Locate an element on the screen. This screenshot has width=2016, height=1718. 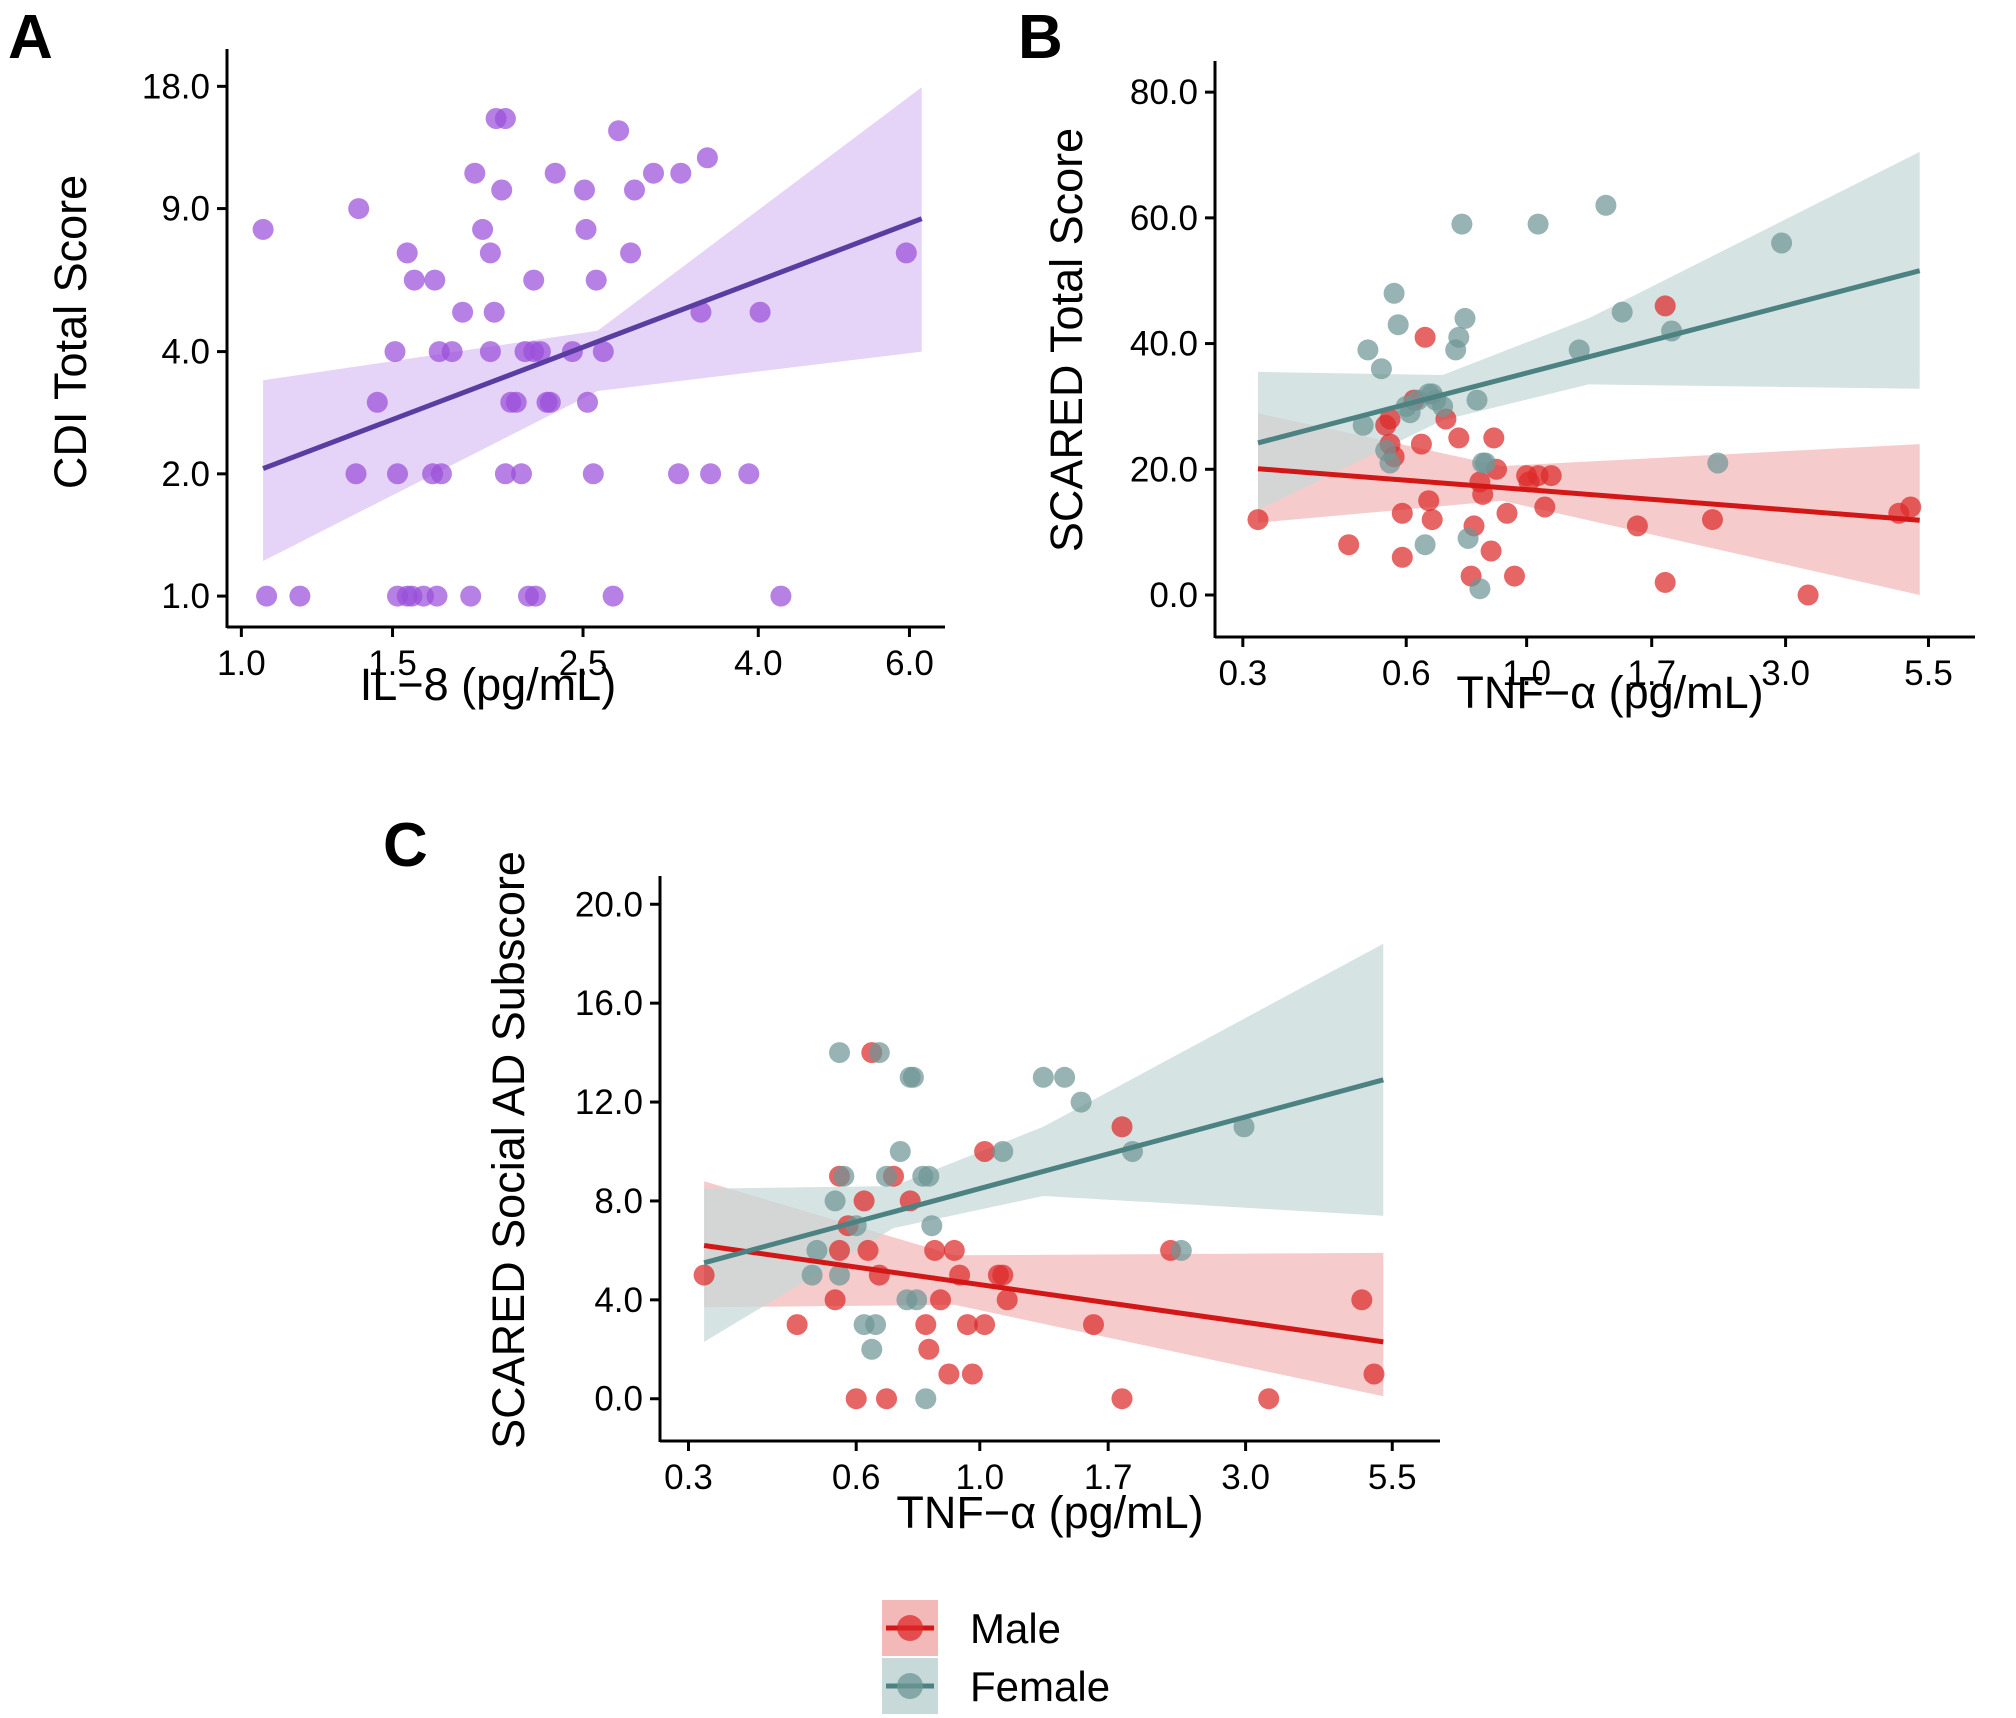
panel-b-x-axis-title: TNF−α (pg/mL) is located at coordinates (1609, 692).